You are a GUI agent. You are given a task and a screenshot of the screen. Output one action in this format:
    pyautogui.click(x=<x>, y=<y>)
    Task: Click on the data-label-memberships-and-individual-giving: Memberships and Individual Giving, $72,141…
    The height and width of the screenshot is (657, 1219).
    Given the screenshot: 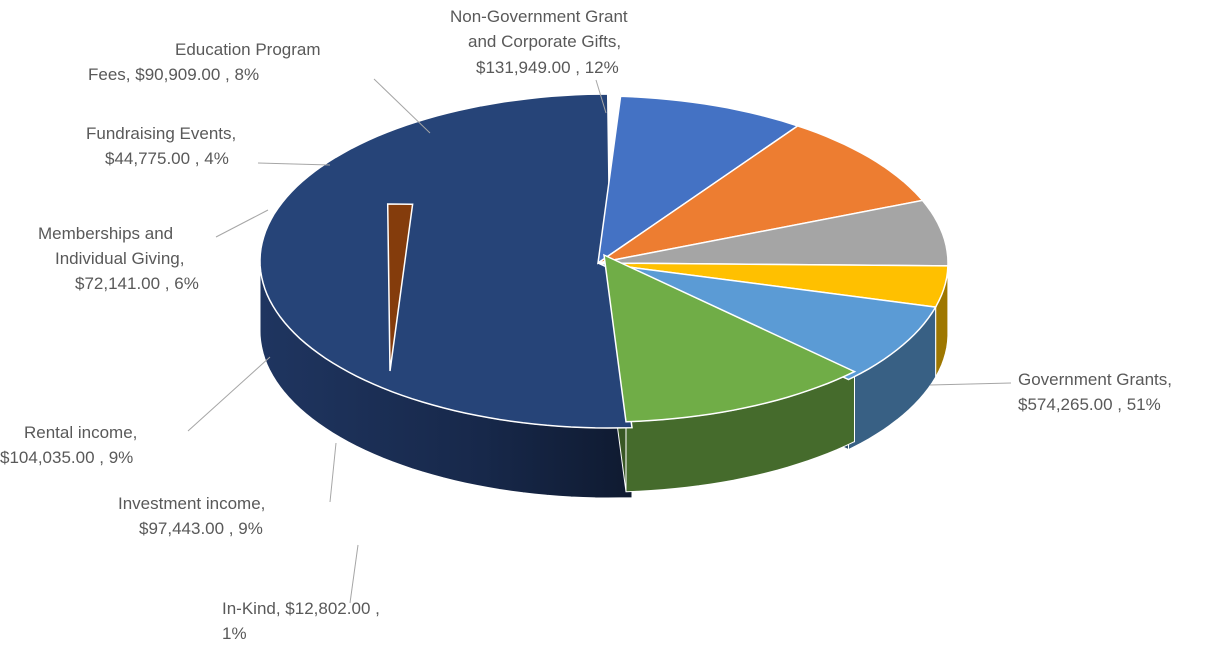 What is the action you would take?
    pyautogui.click(x=118, y=258)
    